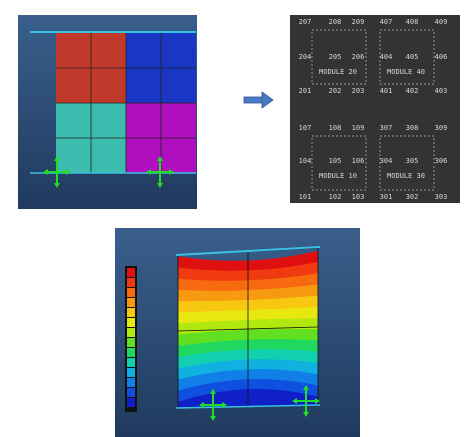  Describe the element at coordinates (441, 57) in the screenshot. I see `node-number: 406` at that location.